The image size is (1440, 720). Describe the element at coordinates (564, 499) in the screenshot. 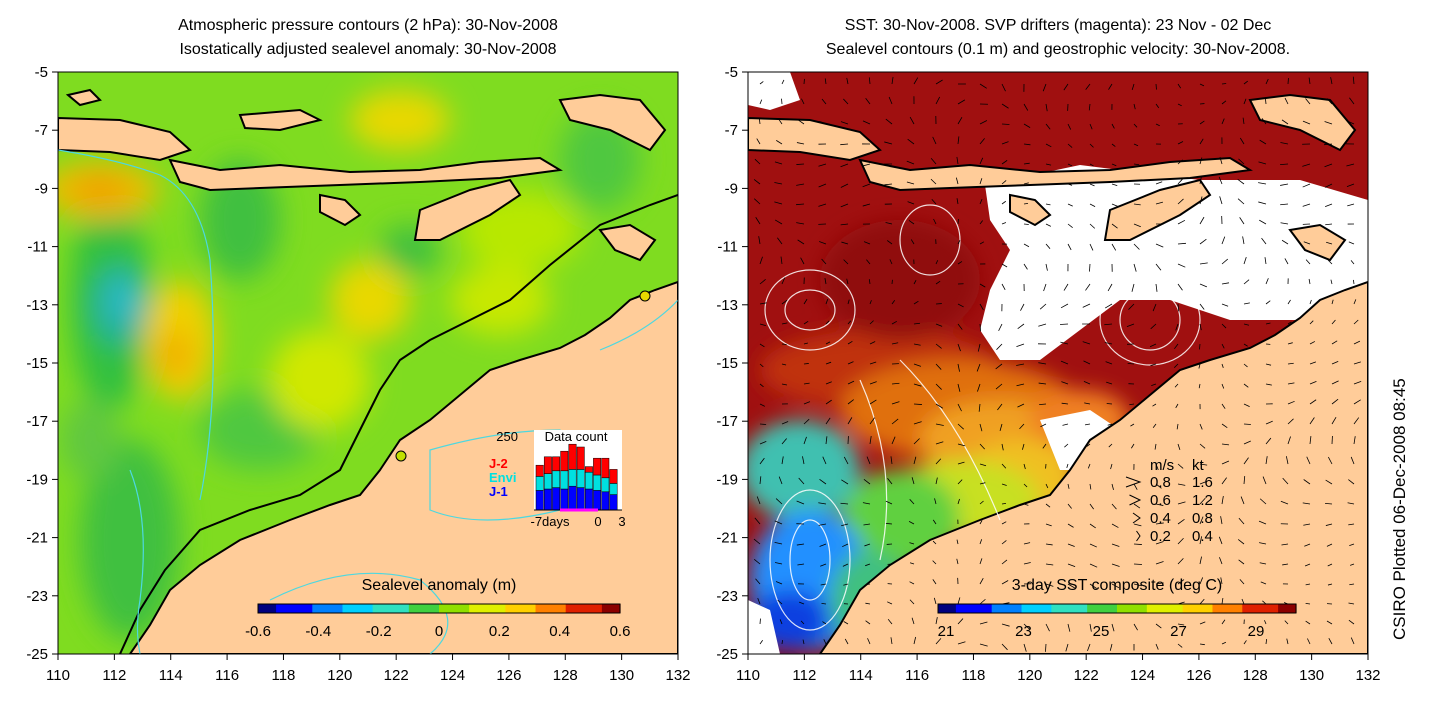

I see `inset-bar-j1` at that location.